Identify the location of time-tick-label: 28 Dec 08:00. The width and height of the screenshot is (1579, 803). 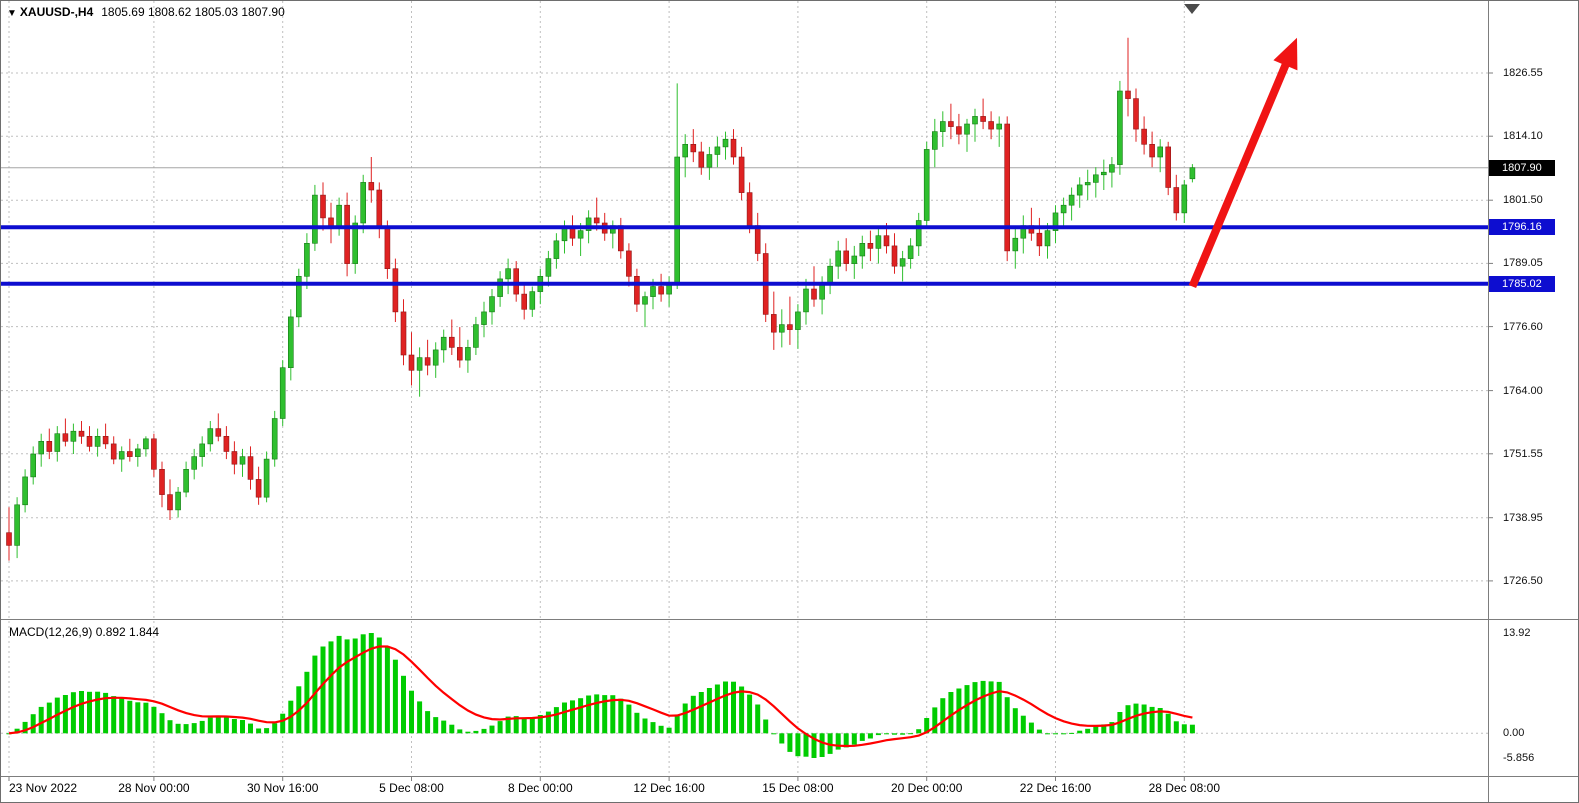
(1184, 788).